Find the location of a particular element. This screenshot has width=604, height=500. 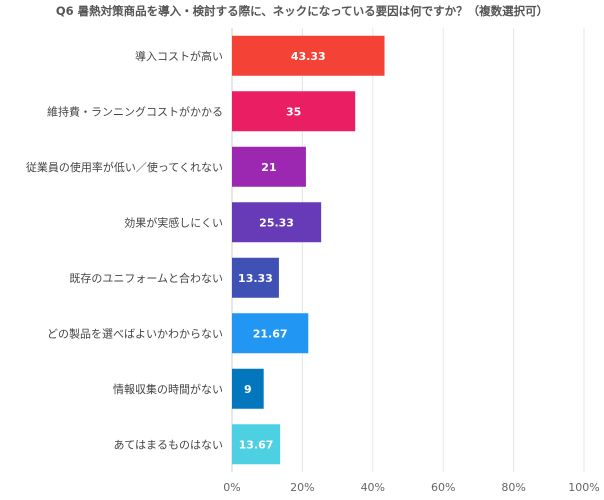

value-labels: 43.33 35 21 25.33 13.33 21.67 9 13.67 is located at coordinates (282, 251).